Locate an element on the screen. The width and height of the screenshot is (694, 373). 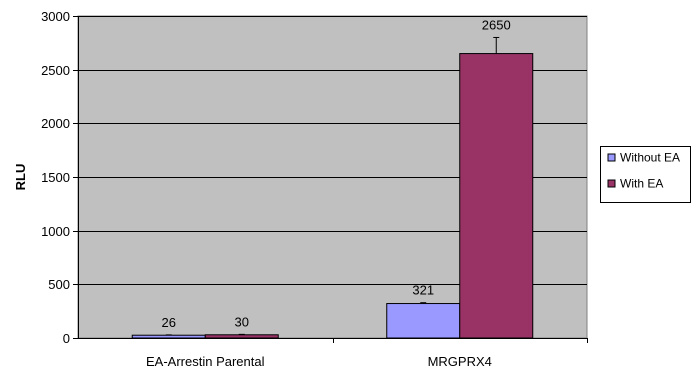
legend: Without EA With EA is located at coordinates (645, 174).